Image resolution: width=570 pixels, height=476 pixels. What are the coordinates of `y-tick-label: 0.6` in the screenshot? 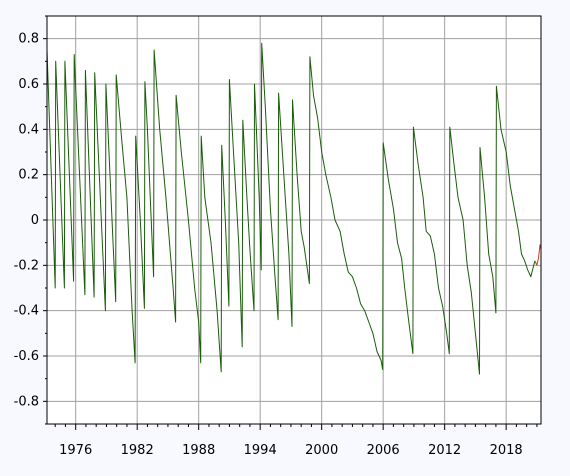 It's located at (28, 84).